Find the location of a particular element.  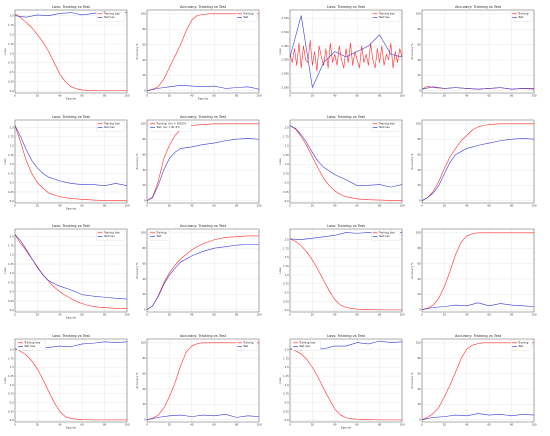

y-tick-label: 1.25 is located at coordinates (11, 155).